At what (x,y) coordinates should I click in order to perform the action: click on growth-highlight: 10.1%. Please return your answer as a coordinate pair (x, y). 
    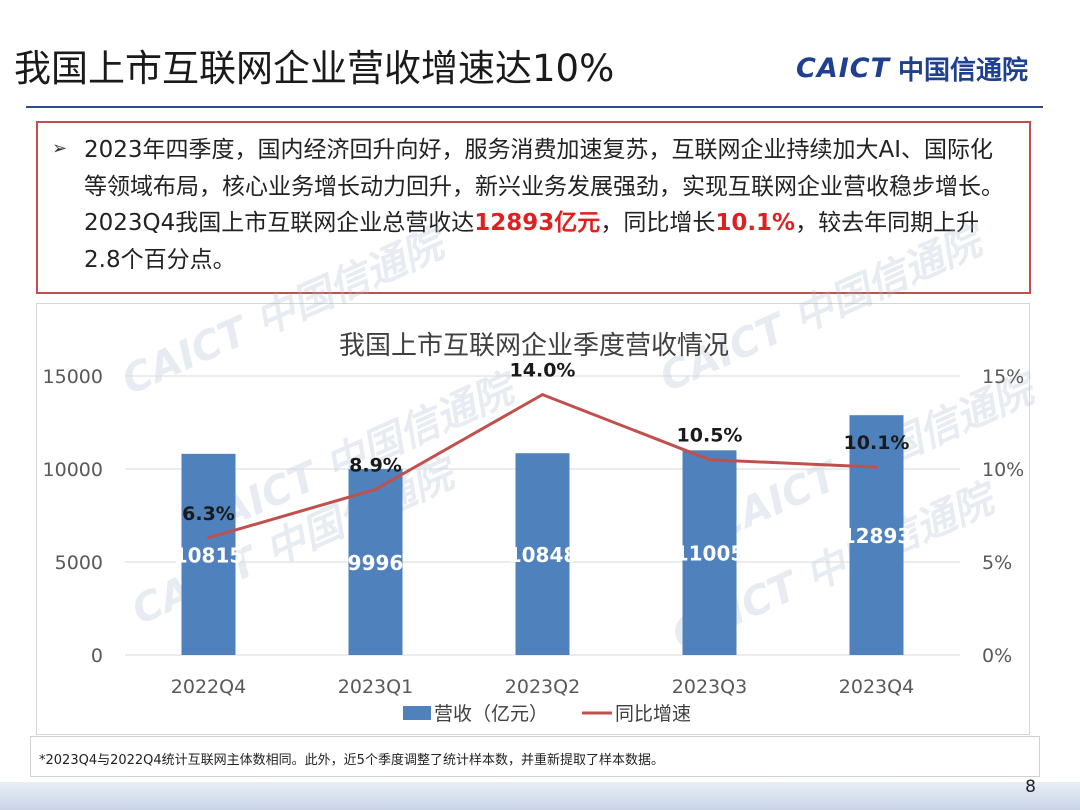
    Looking at the image, I should click on (755, 223).